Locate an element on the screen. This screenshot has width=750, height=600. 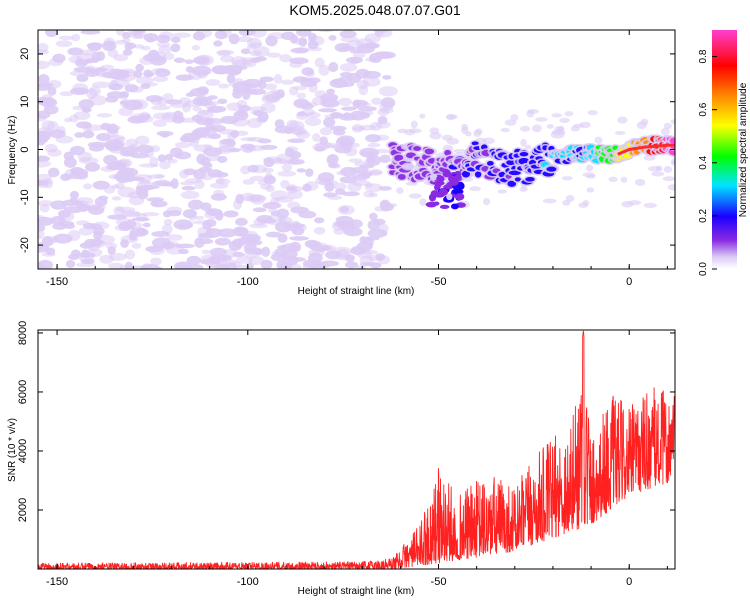
colorbar-tick-label: 0.6 is located at coordinates (703, 109).